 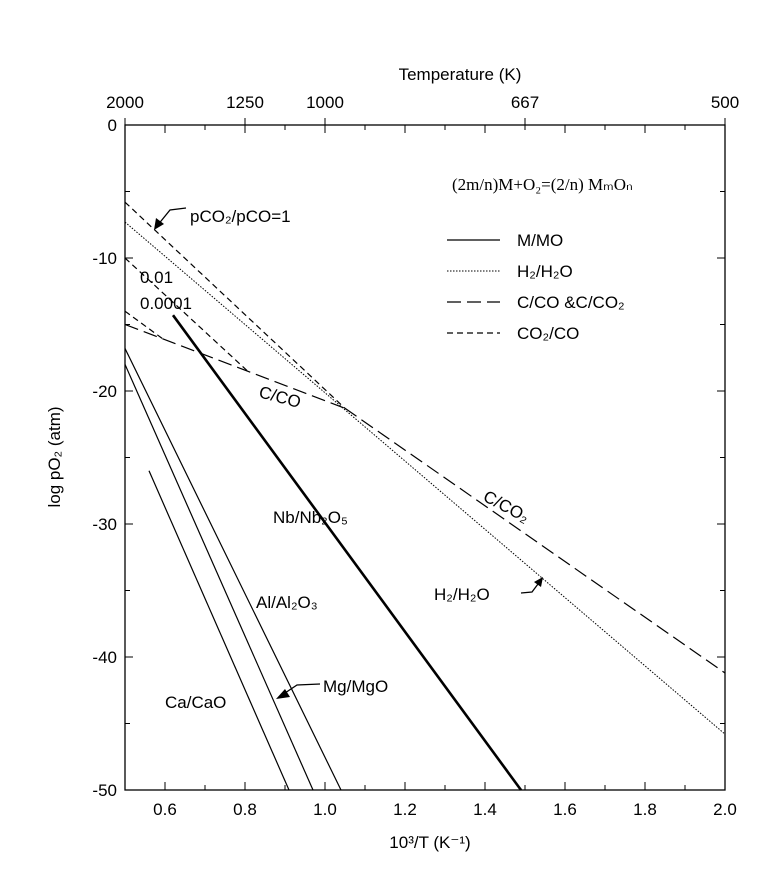 What do you see at coordinates (725, 809) in the screenshot?
I see `x-tick-label: 2.0` at bounding box center [725, 809].